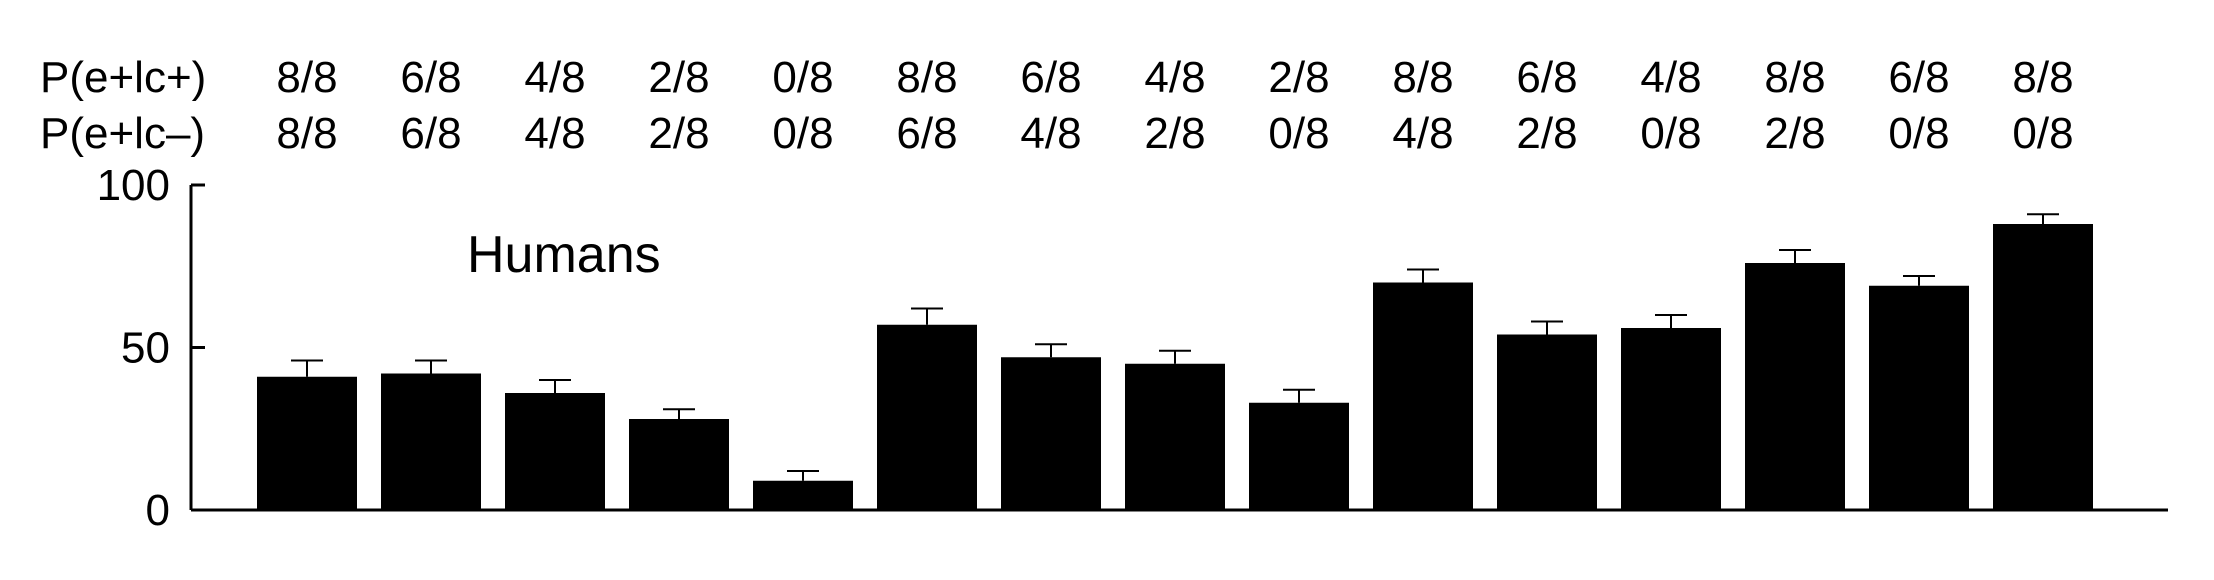 Image resolution: width=2214 pixels, height=580 pixels. What do you see at coordinates (145, 348) in the screenshot?
I see `y-tick-label: 50` at bounding box center [145, 348].